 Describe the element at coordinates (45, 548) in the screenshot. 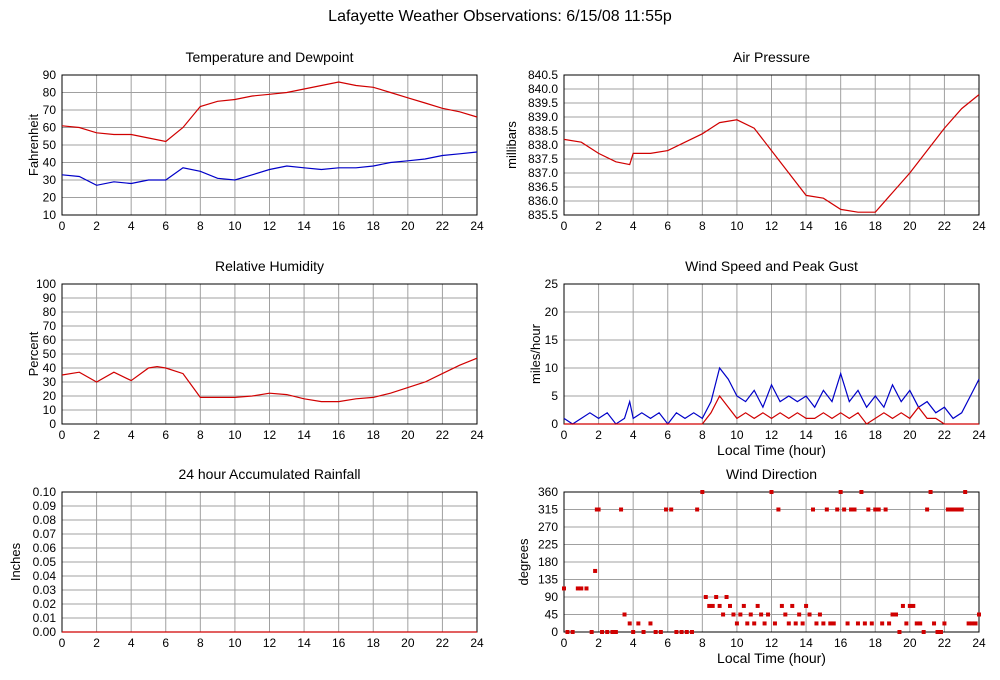

I see `y-tick-label: 0.06` at that location.